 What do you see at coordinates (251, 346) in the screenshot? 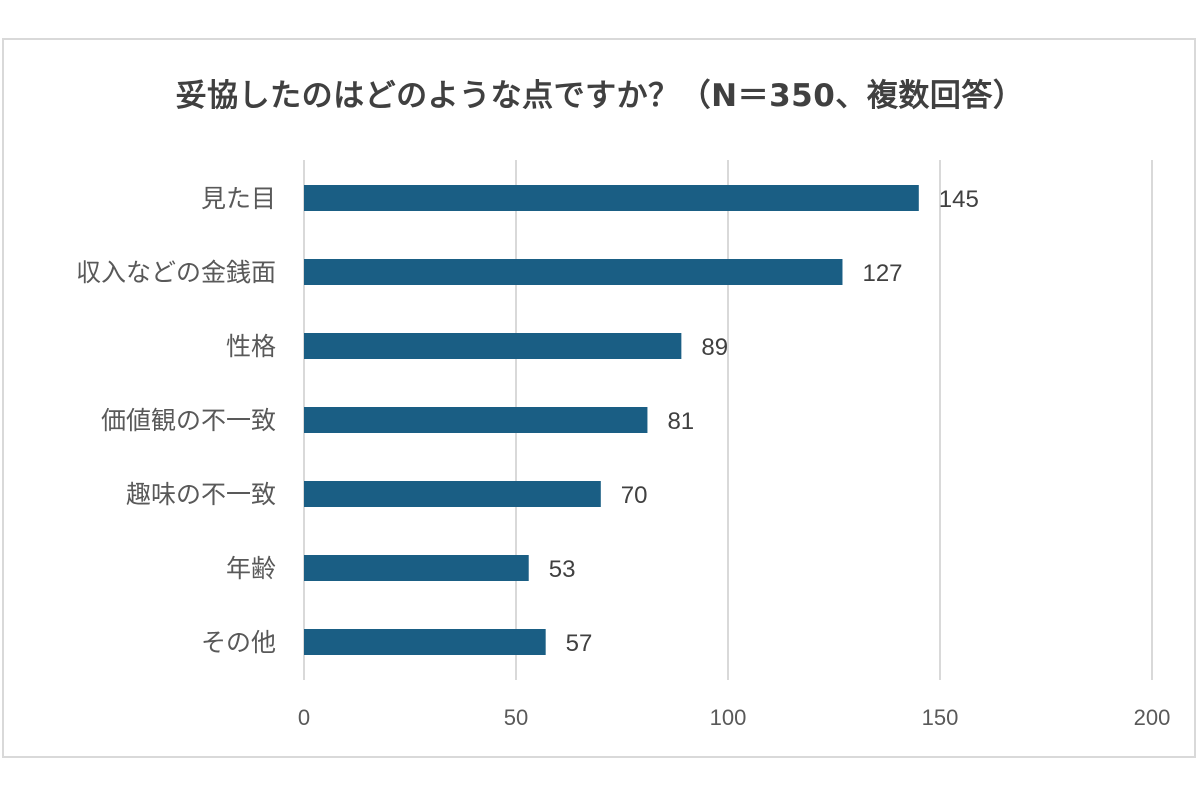
I see `category-label: 性格` at bounding box center [251, 346].